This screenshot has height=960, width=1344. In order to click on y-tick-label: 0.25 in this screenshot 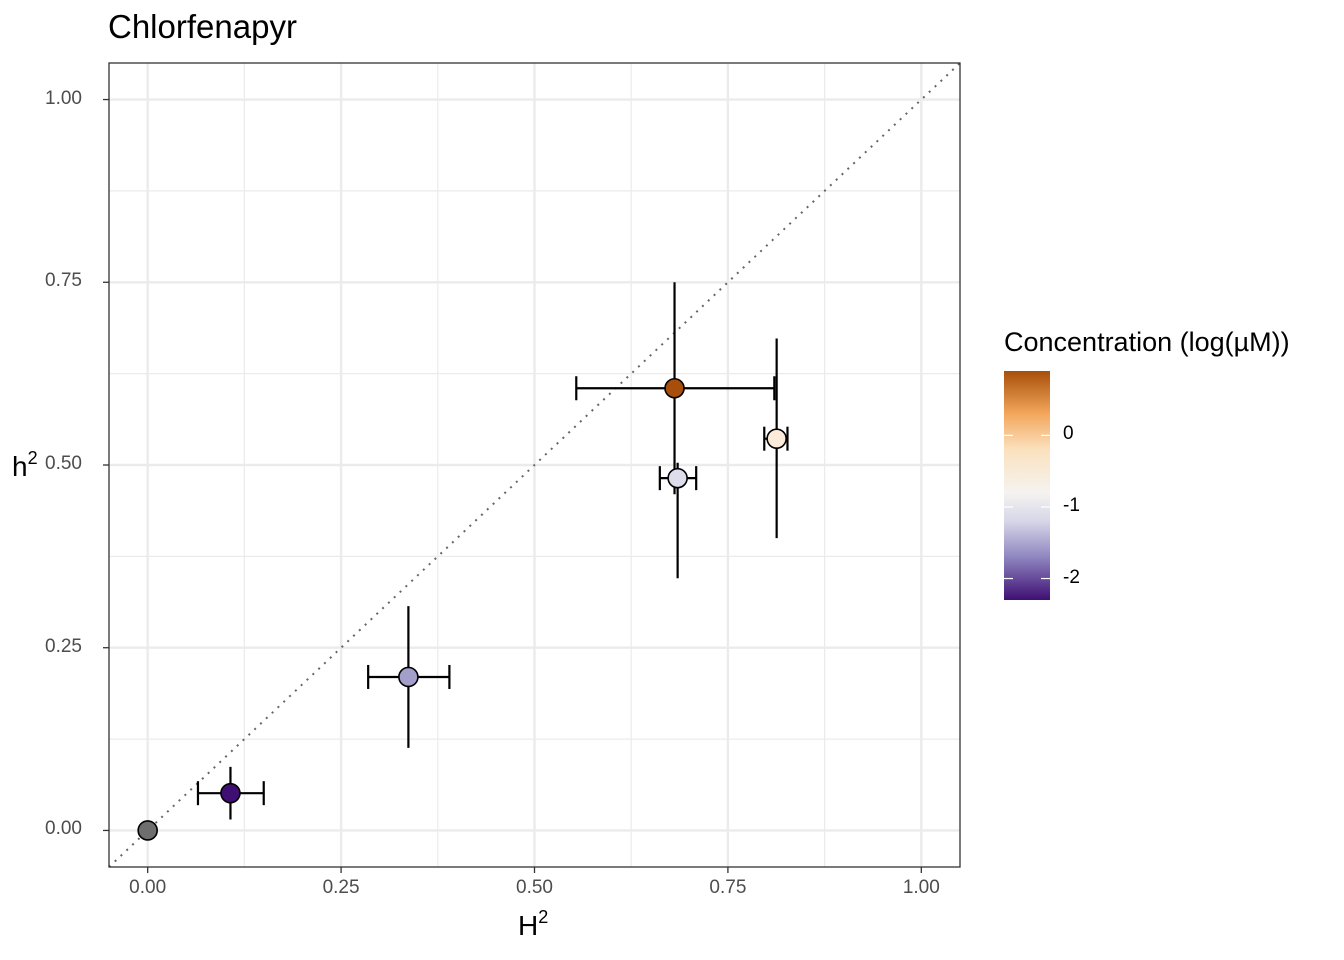, I will do `click(63, 646)`.